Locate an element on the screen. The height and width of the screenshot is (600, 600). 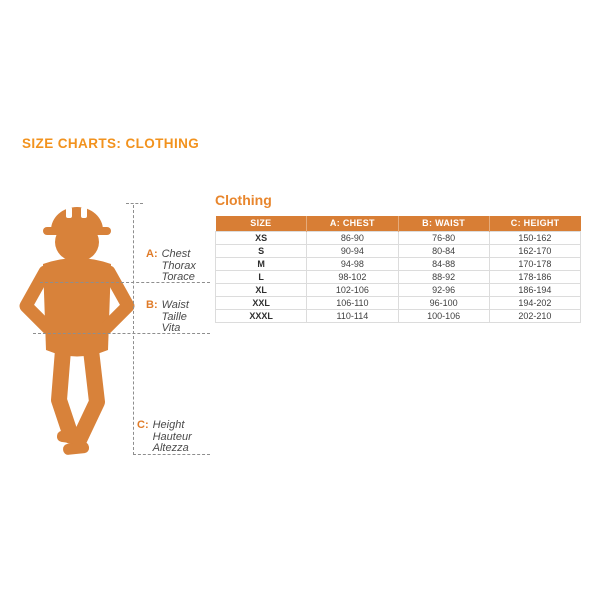
value-cell: 94-98 is located at coordinates (352, 264).